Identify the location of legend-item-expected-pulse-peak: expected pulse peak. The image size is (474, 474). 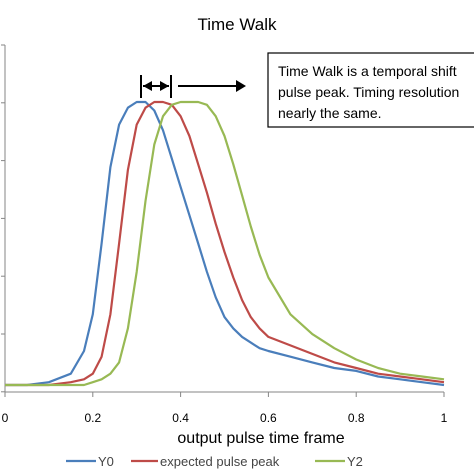
(205, 461).